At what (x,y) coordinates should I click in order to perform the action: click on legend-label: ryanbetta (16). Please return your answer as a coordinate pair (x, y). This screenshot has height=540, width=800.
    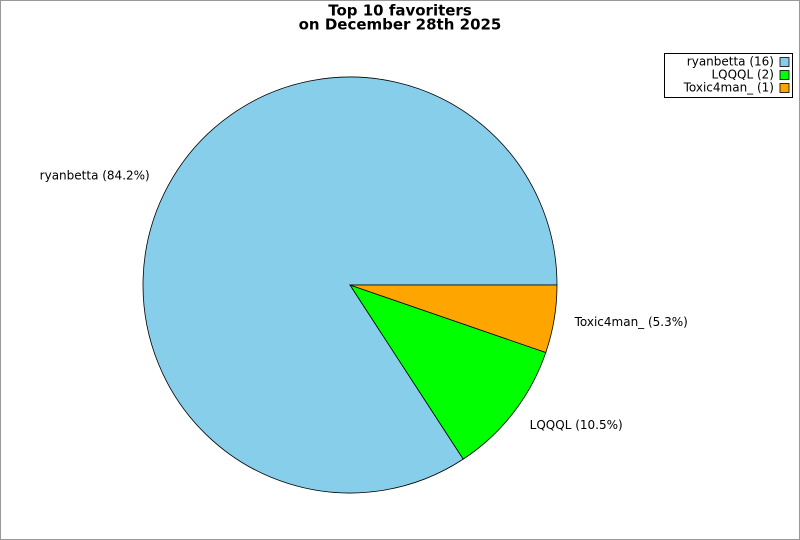
    Looking at the image, I should click on (730, 62).